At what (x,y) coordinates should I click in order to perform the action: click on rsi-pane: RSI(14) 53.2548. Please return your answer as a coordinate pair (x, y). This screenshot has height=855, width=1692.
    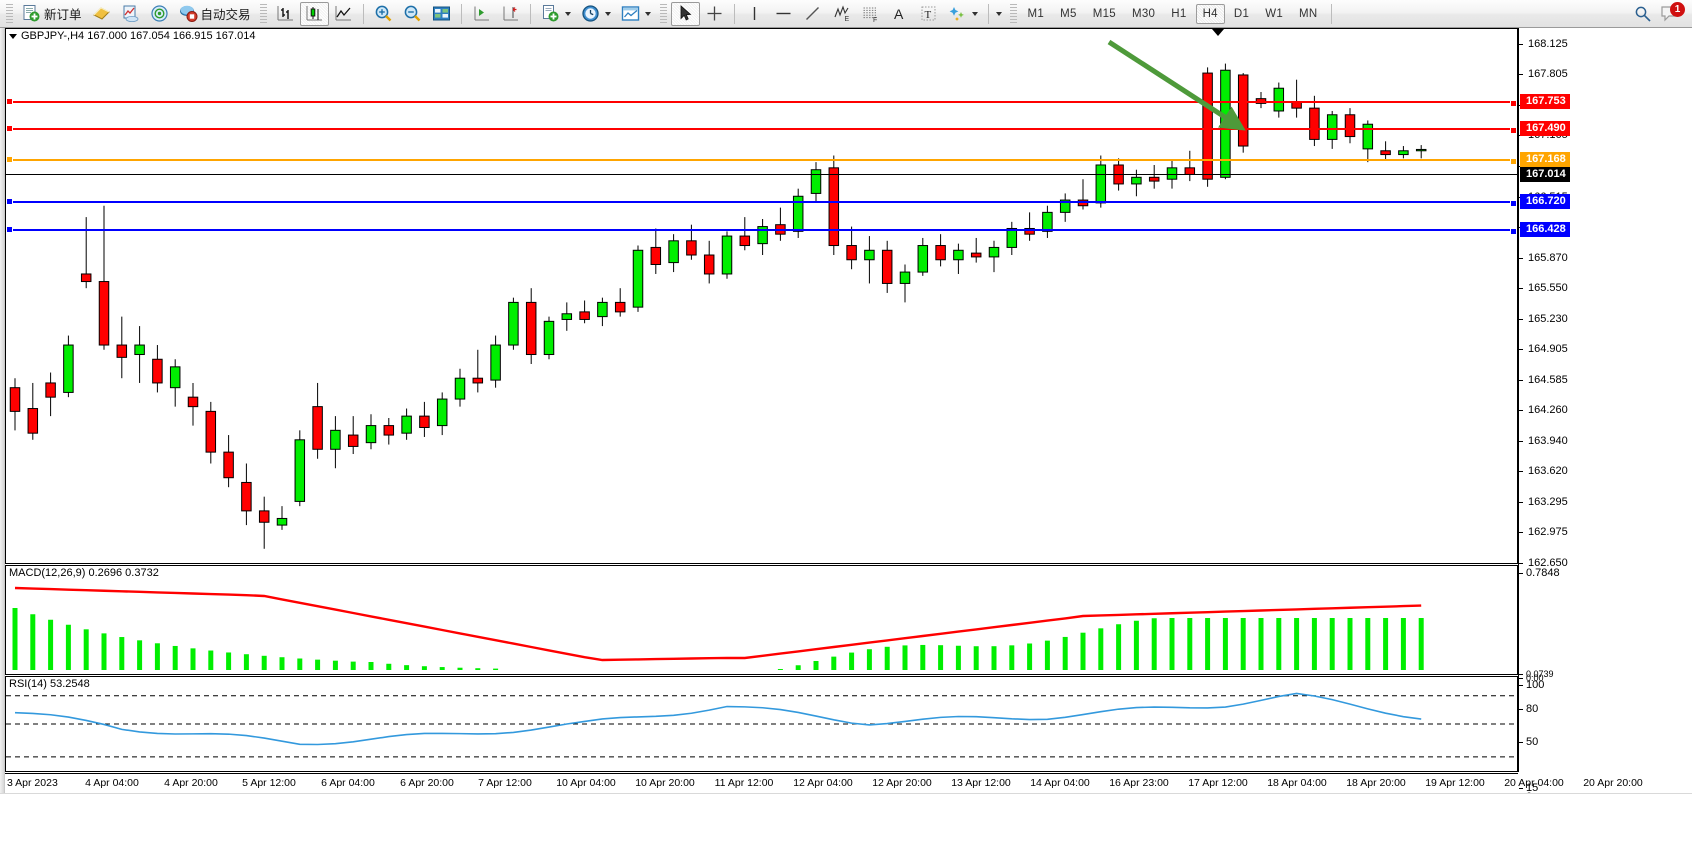
    Looking at the image, I should click on (761, 724).